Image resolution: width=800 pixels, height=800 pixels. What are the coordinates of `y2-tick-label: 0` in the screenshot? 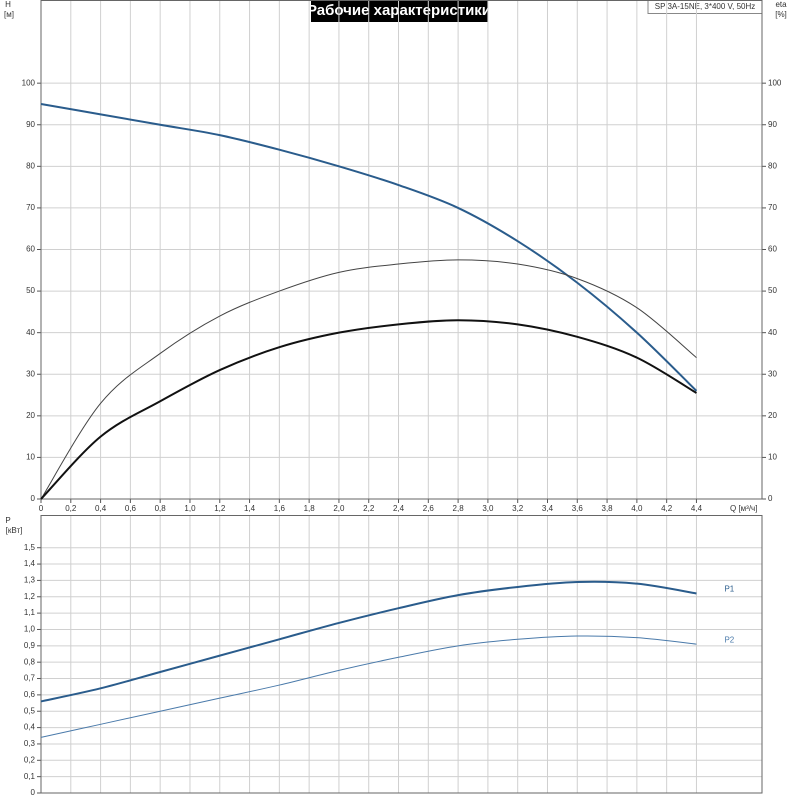 It's located at (770, 498).